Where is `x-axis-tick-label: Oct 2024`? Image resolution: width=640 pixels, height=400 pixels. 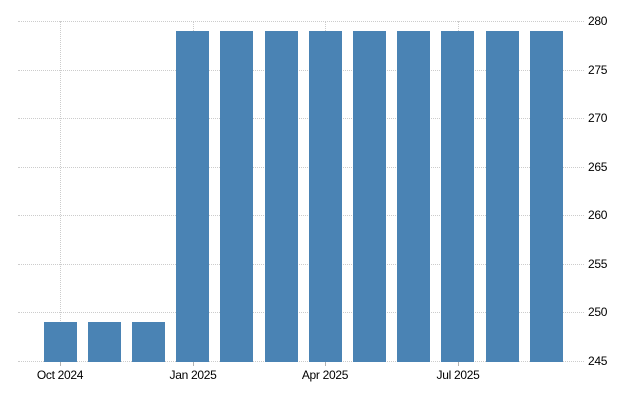
x-axis-tick-label: Oct 2024 is located at coordinates (60, 375).